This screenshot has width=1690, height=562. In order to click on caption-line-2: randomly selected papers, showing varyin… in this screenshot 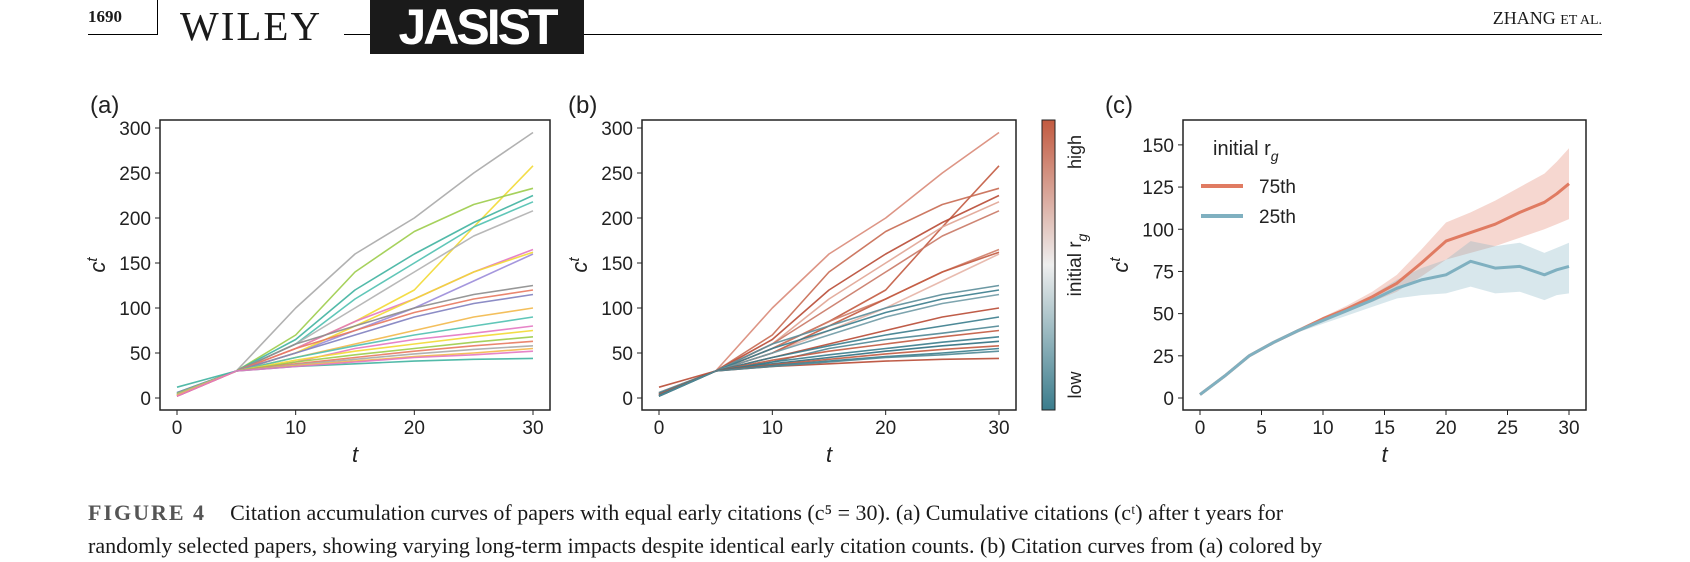, I will do `click(705, 545)`.